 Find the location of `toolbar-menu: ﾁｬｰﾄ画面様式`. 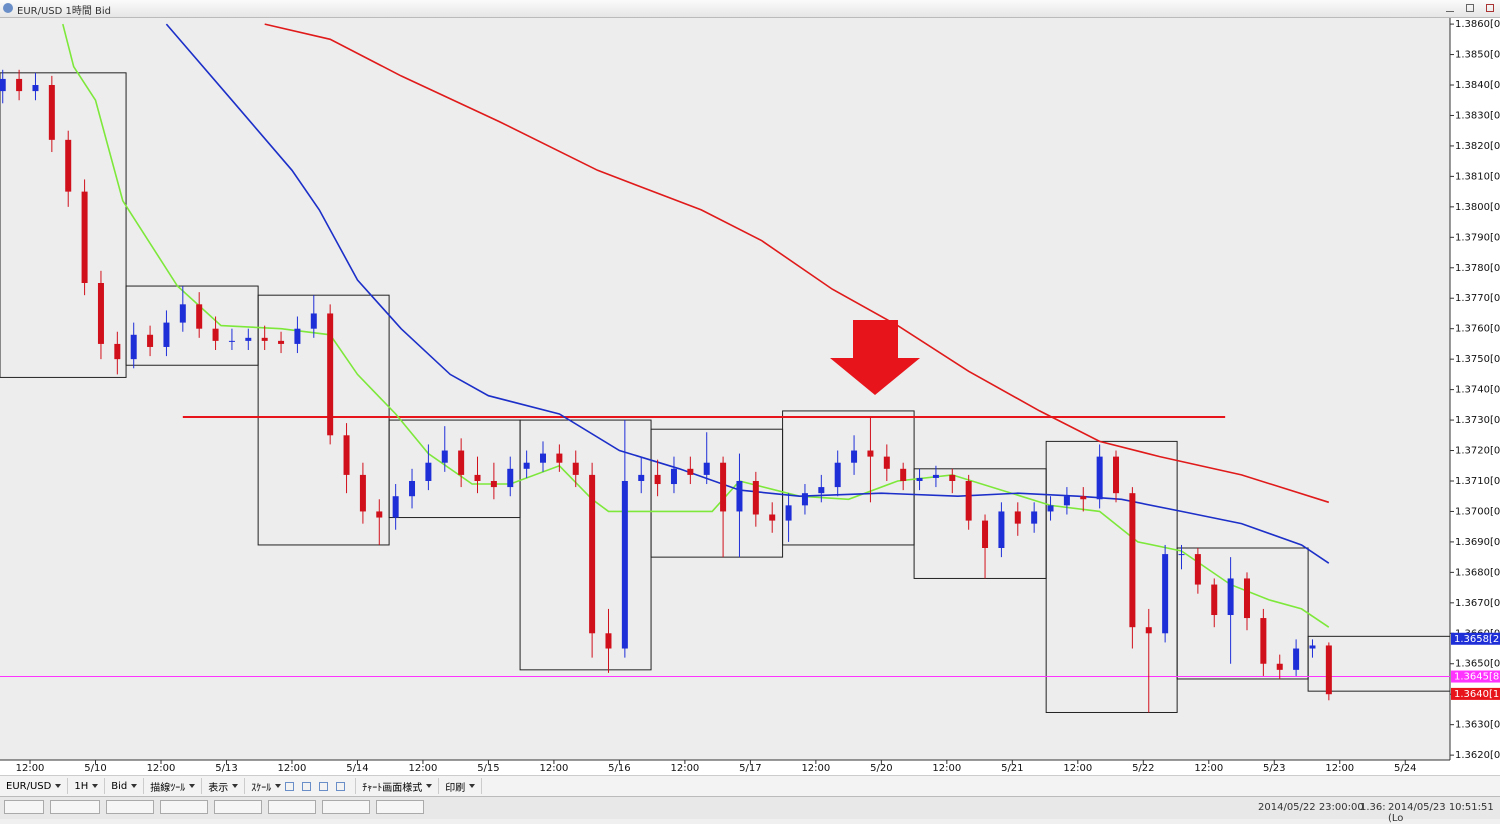

toolbar-menu: ﾁｬｰﾄ画面様式 is located at coordinates (398, 786).